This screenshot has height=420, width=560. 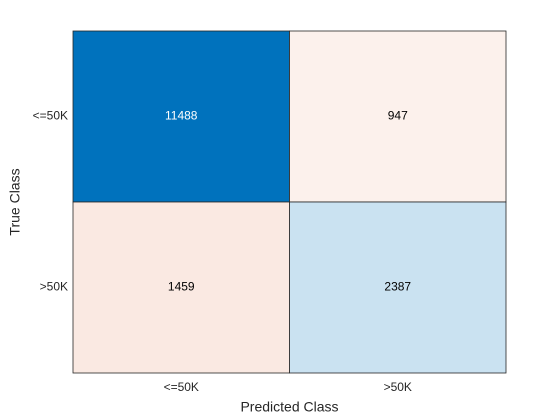 What do you see at coordinates (50, 116) in the screenshot?
I see `y-tick-label: <=50K` at bounding box center [50, 116].